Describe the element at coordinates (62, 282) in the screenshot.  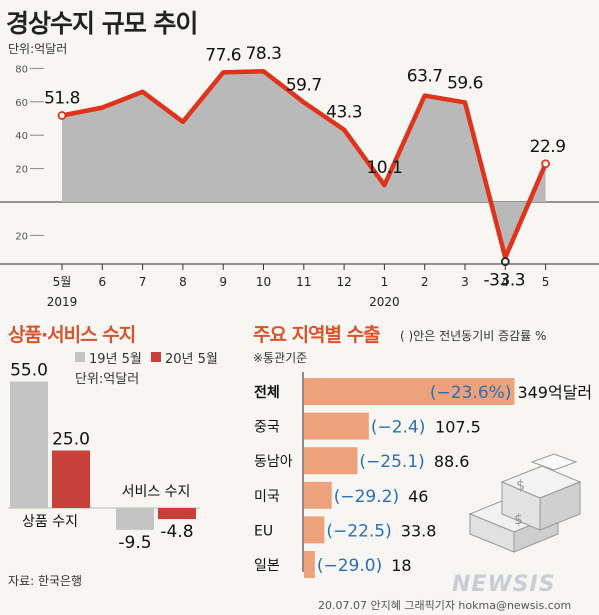
I see `x-tick-label: 5월` at that location.